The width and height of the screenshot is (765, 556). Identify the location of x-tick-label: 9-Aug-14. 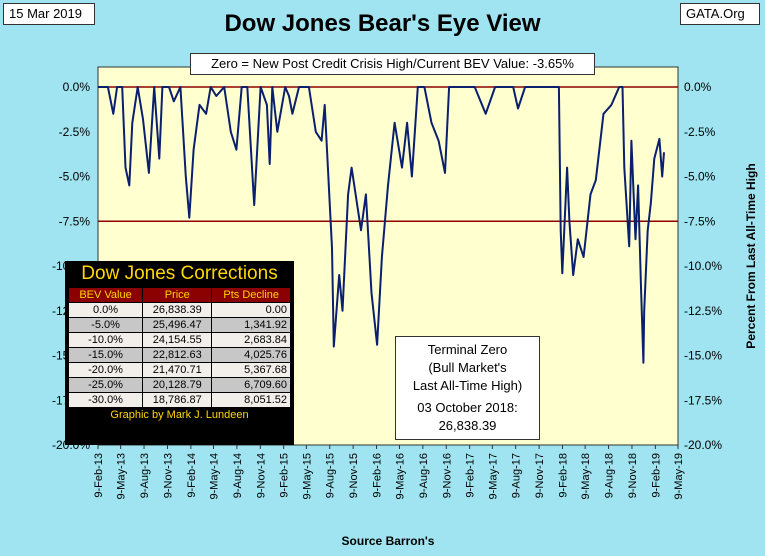
(238, 475).